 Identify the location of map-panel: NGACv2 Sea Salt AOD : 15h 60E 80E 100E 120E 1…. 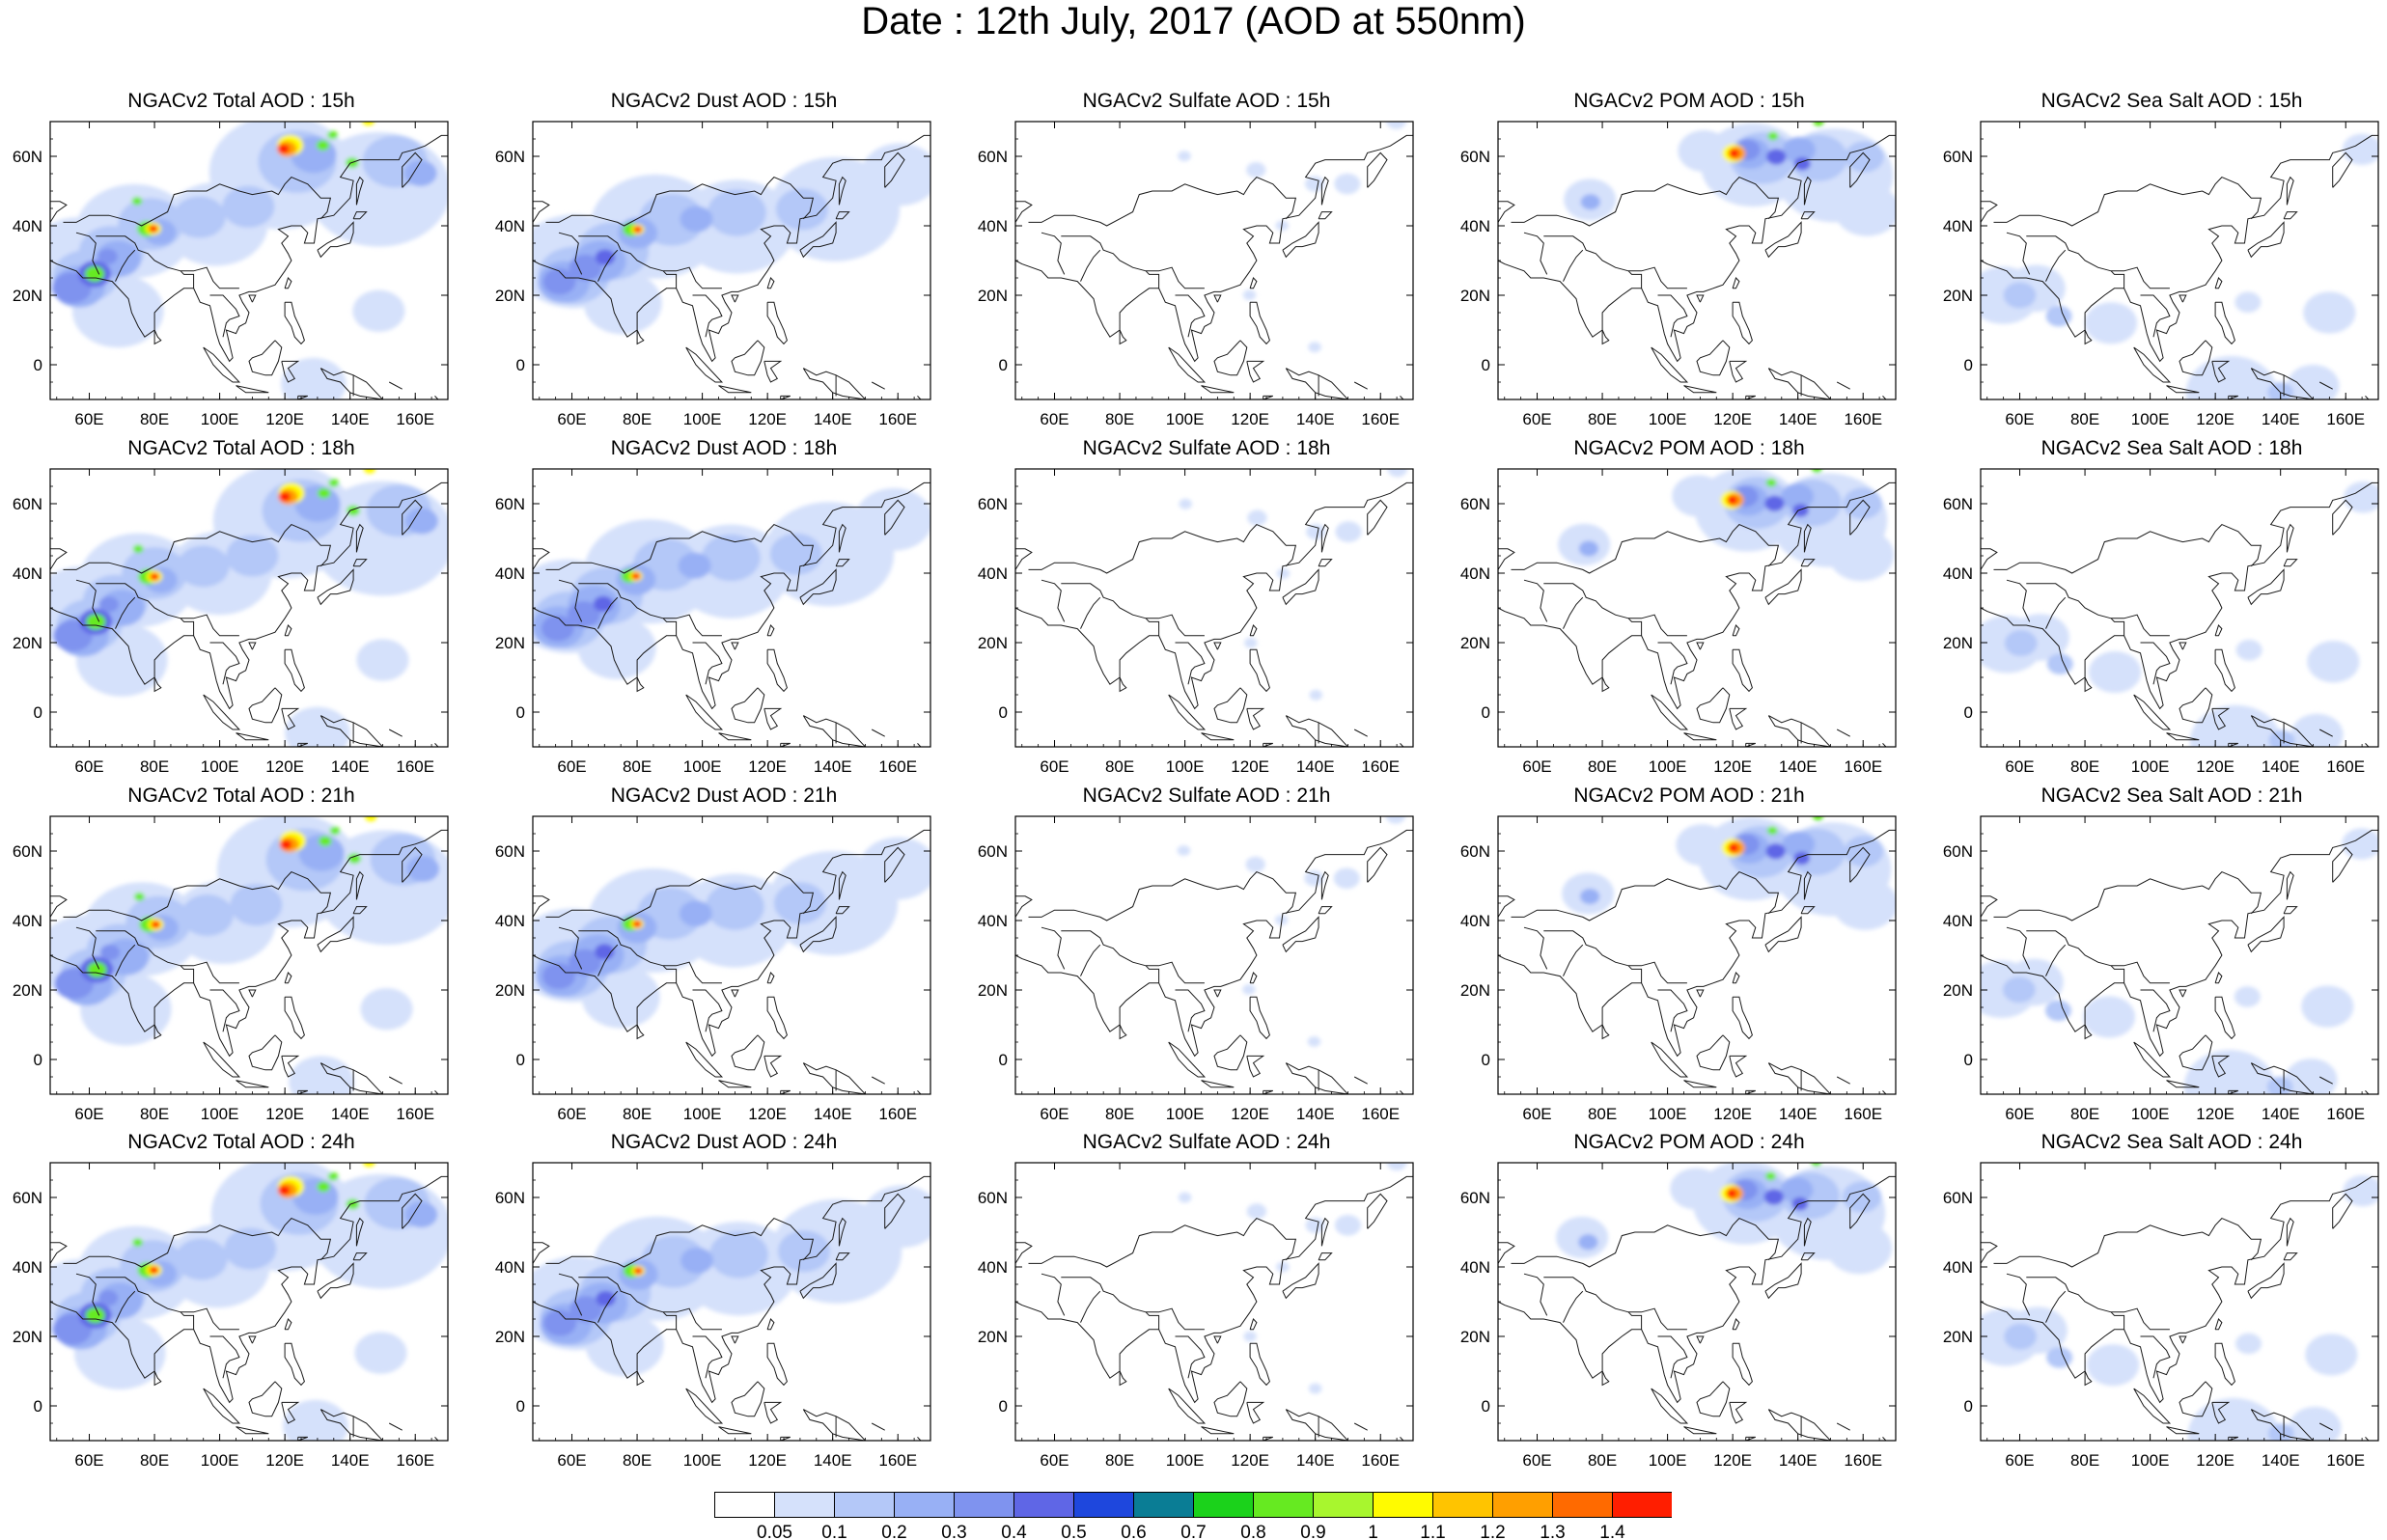
(2158, 263).